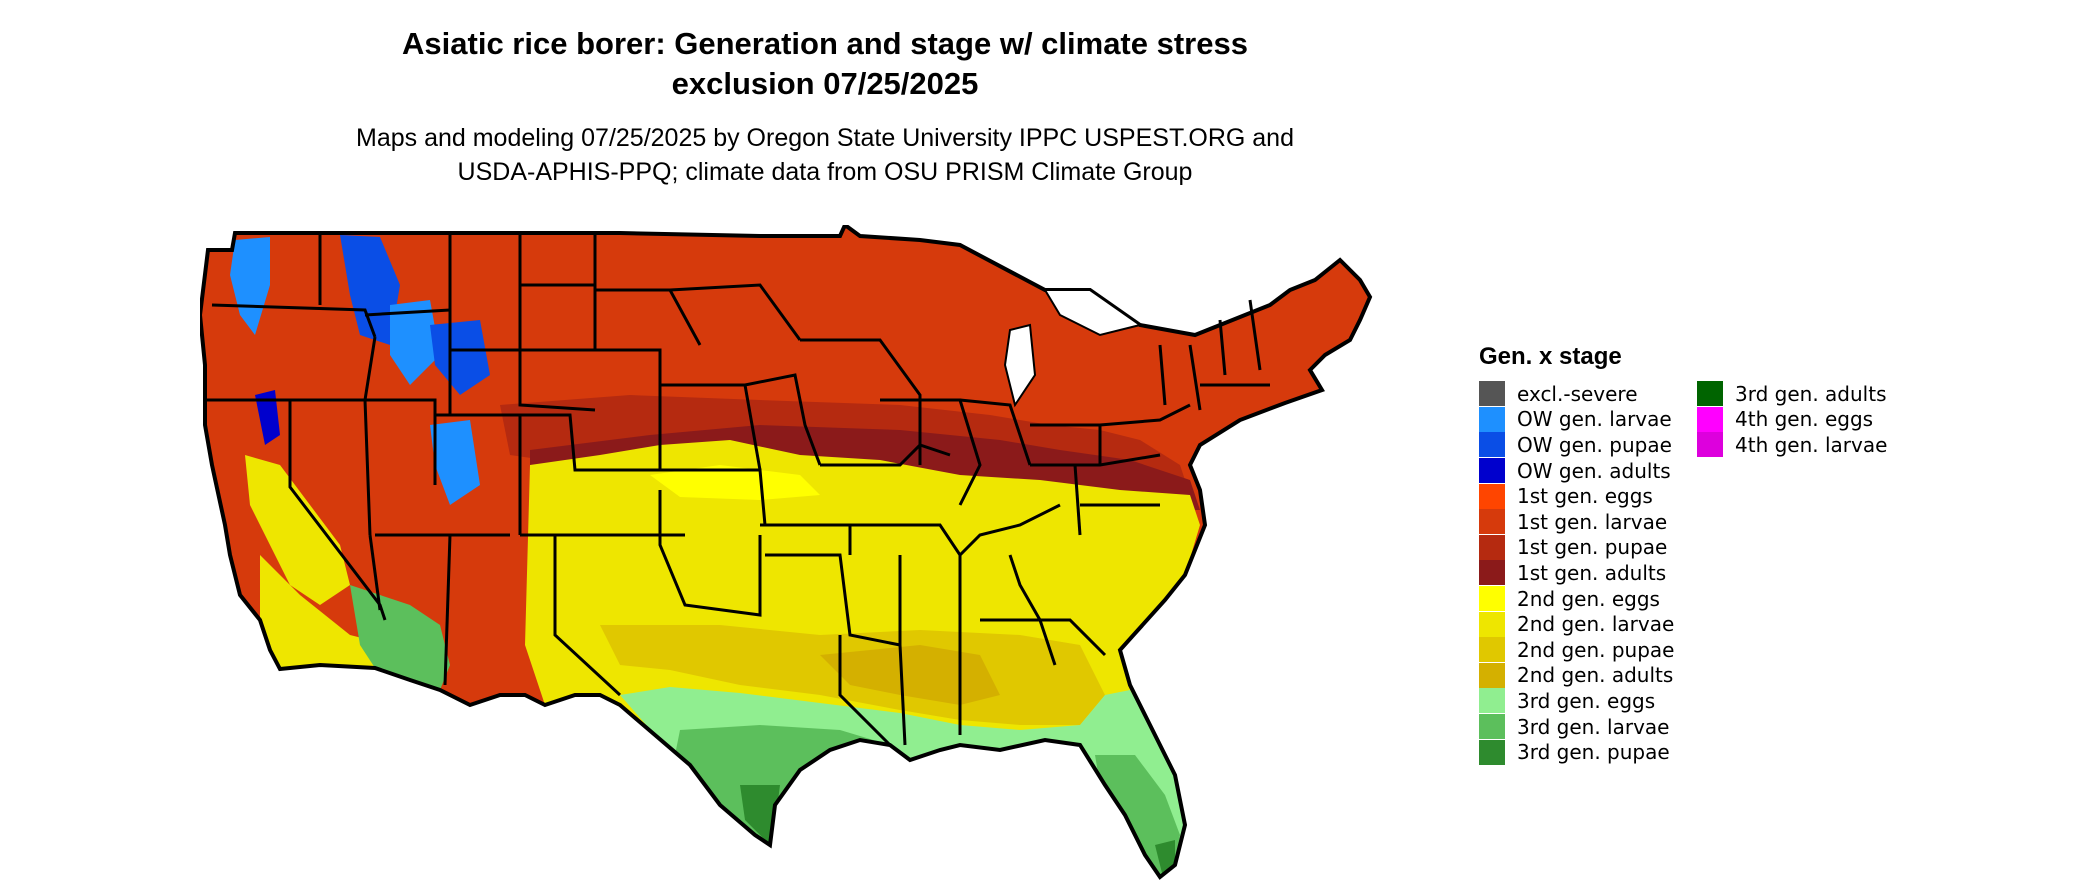  Describe the element at coordinates (1811, 444) in the screenshot. I see `legend-label: 4th gen. larvae` at that location.